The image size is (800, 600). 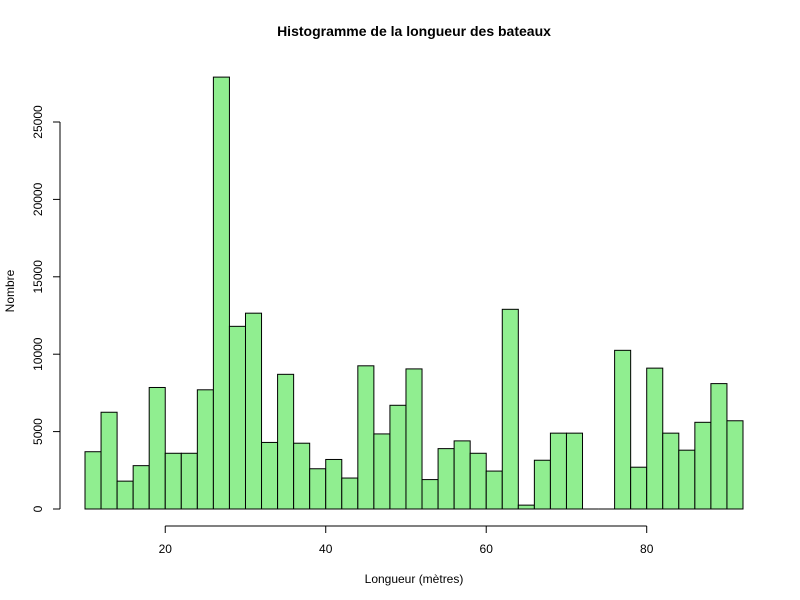 What do you see at coordinates (406, 540) in the screenshot?
I see `x-axis: 20 40 60 80` at bounding box center [406, 540].